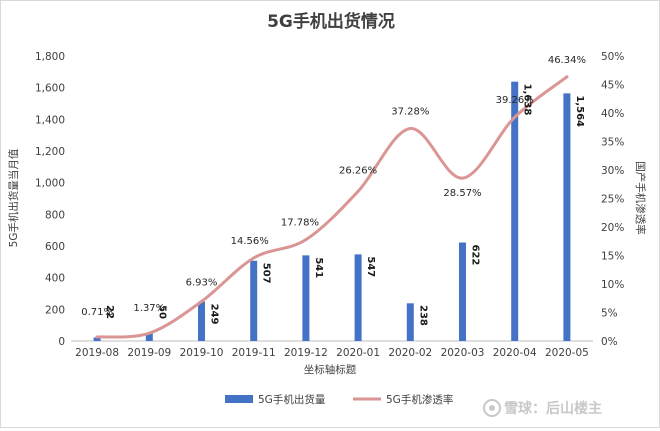  Describe the element at coordinates (318, 267) in the screenshot. I see `bar-value-label: 541` at that location.